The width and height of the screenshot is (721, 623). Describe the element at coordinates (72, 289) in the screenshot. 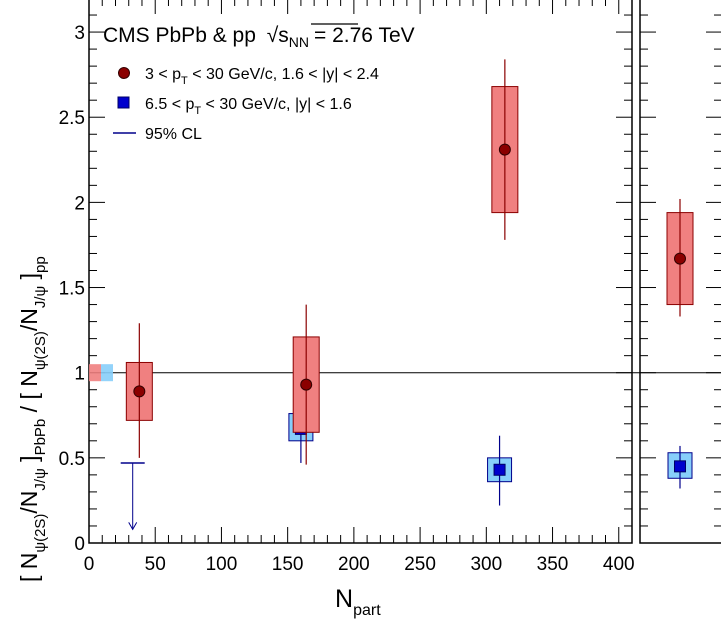

I see `y-tick-label: 1.5` at that location.